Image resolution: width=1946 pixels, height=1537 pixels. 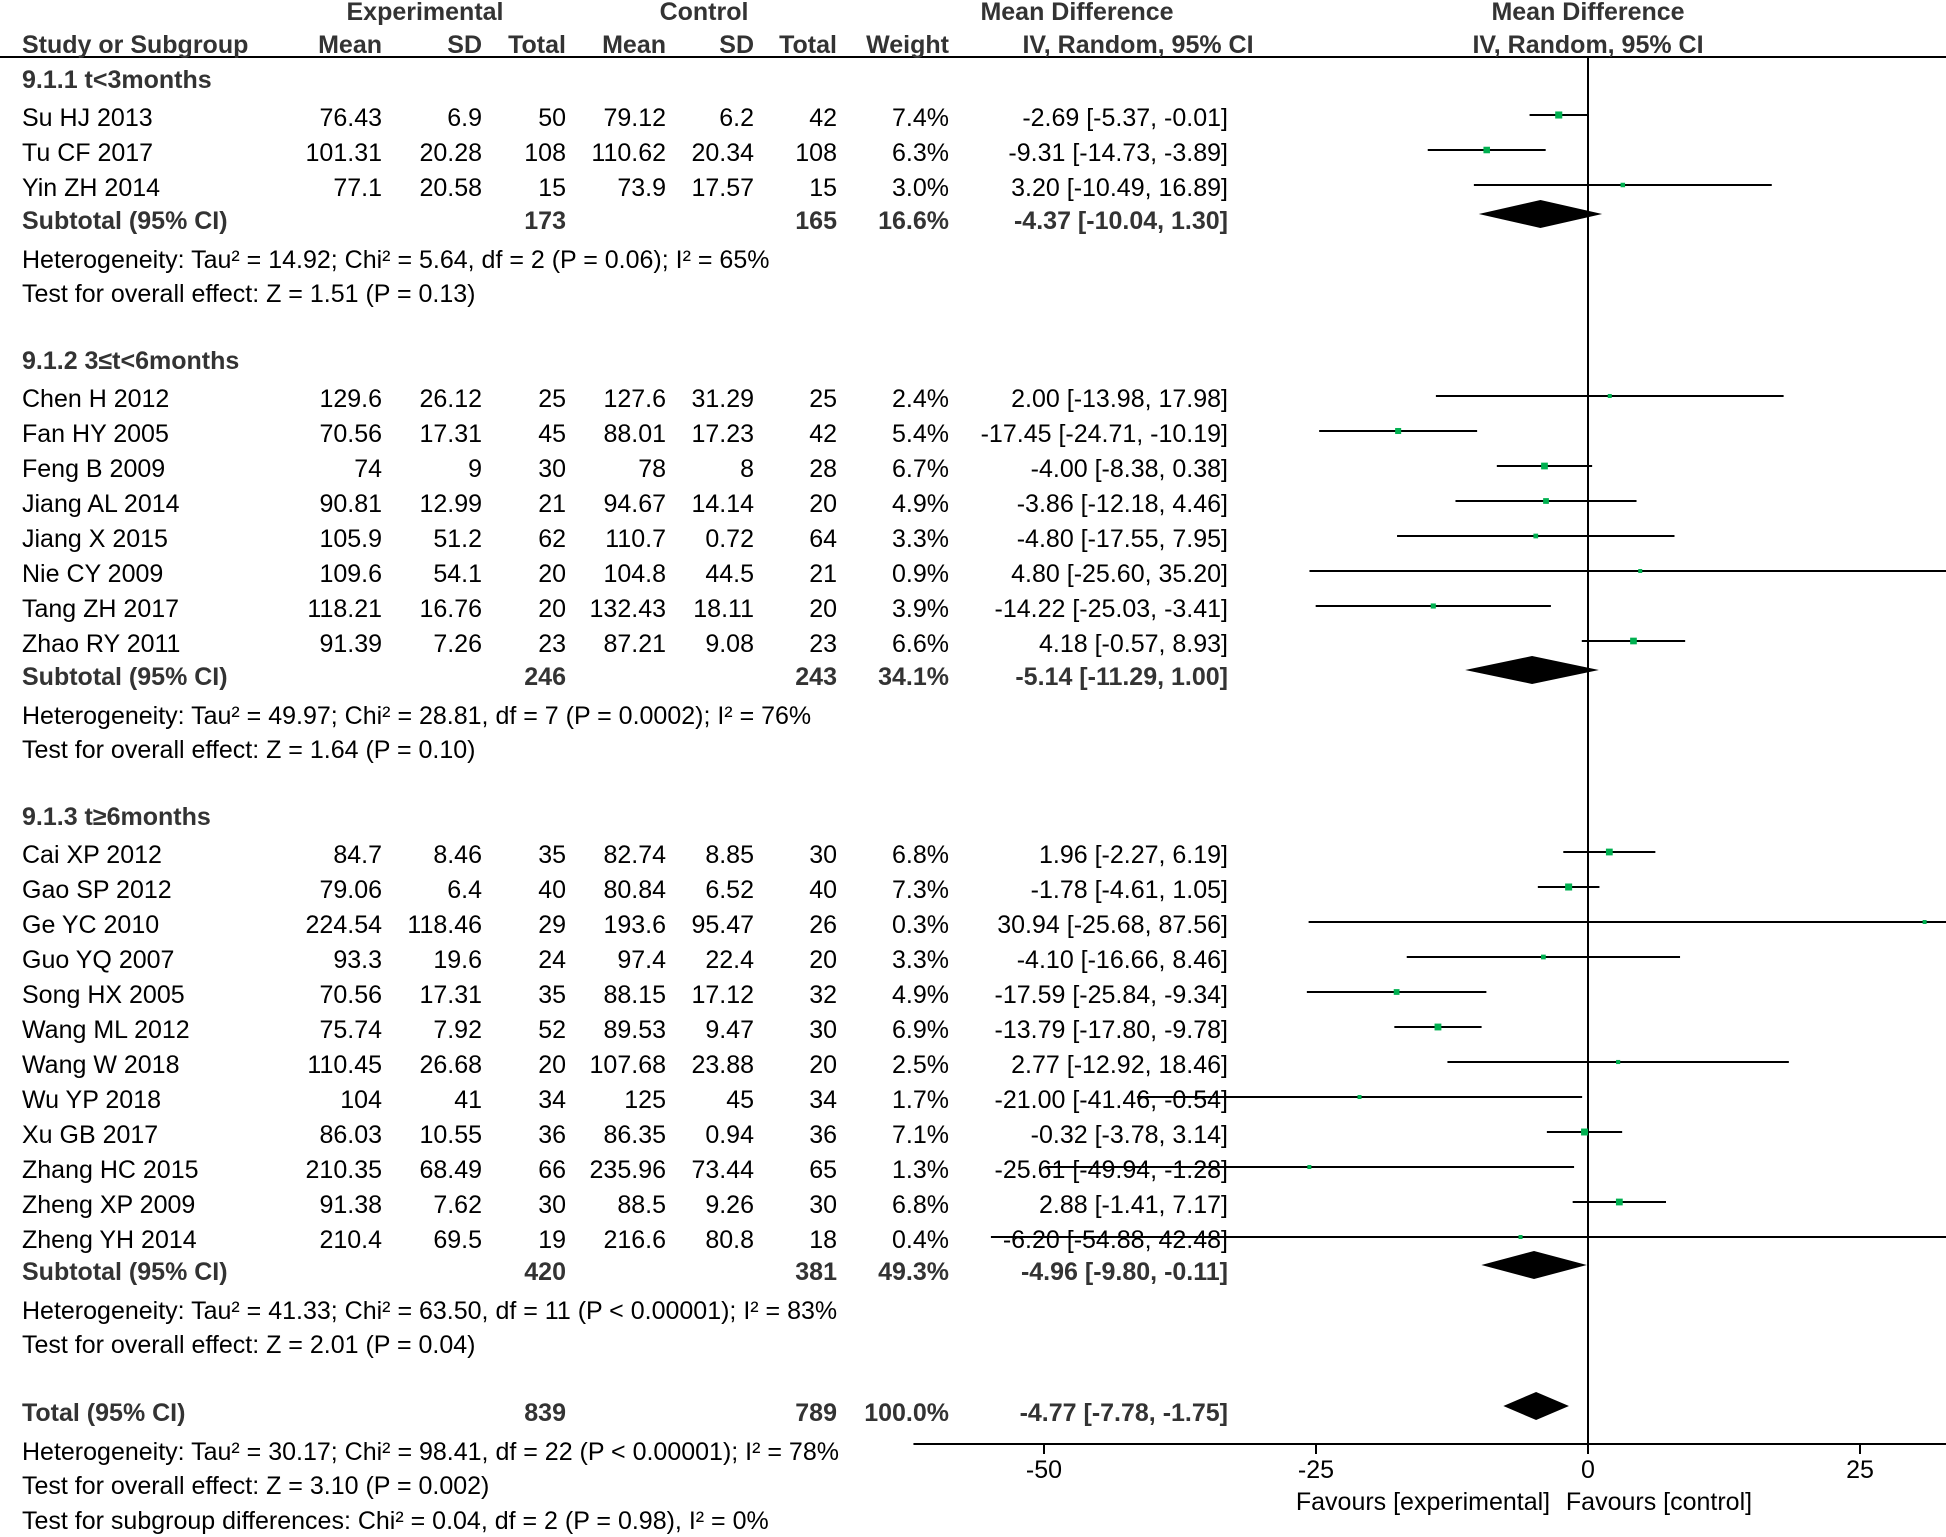 What do you see at coordinates (747, 469) in the screenshot?
I see `control-sd-cell: 8` at bounding box center [747, 469].